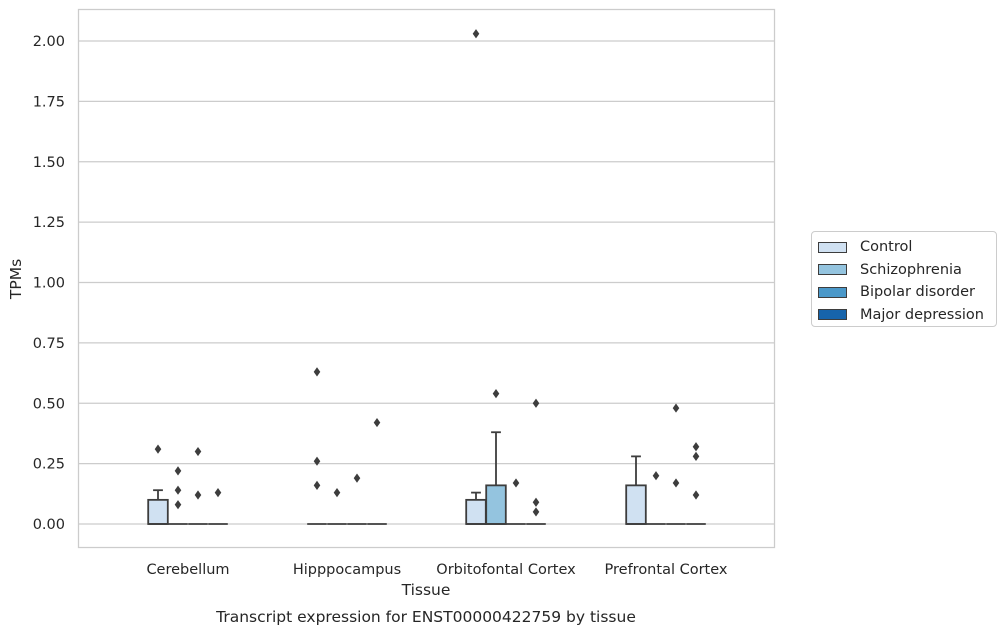  What do you see at coordinates (49, 344) in the screenshot?
I see `y-tick-label: 0.75` at bounding box center [49, 344].